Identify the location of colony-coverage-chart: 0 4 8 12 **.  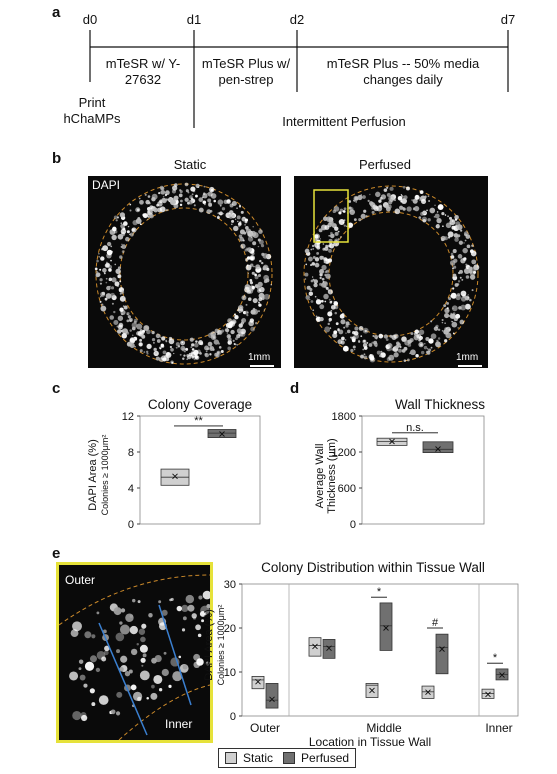
(191, 470).